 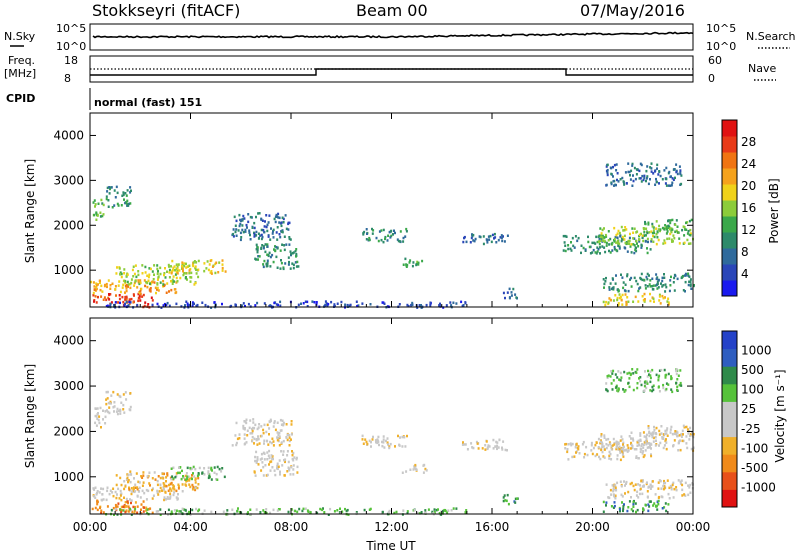 I want to click on nsky-frame, so click(x=391, y=37).